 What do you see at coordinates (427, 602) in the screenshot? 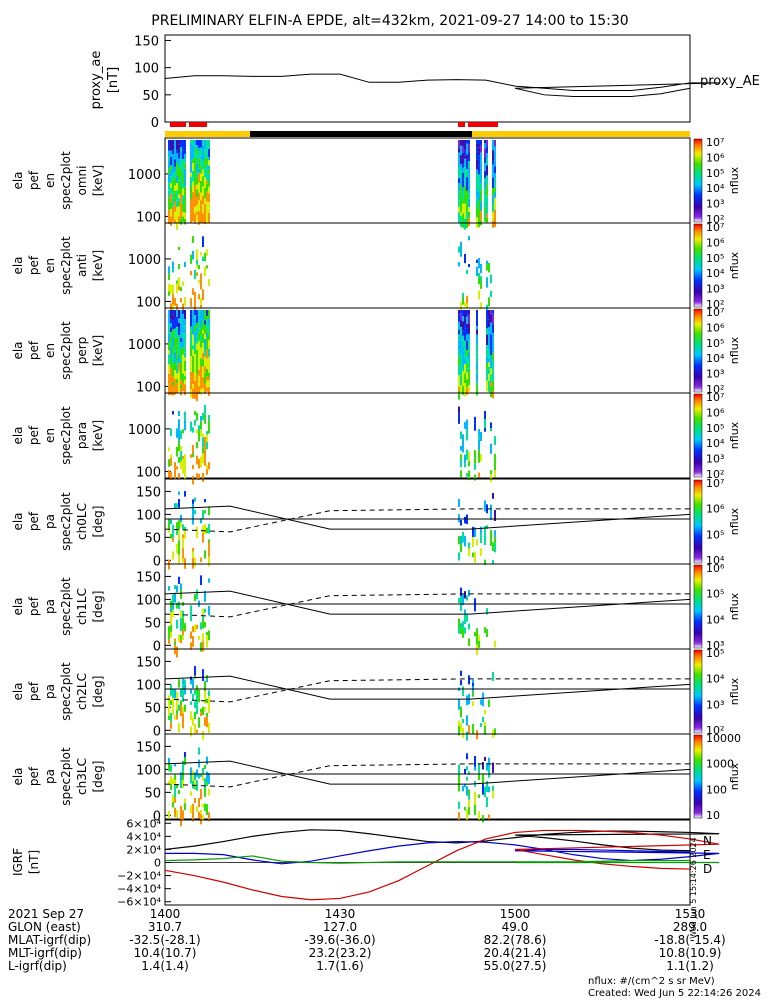
I see `loss-cone-line` at bounding box center [427, 602].